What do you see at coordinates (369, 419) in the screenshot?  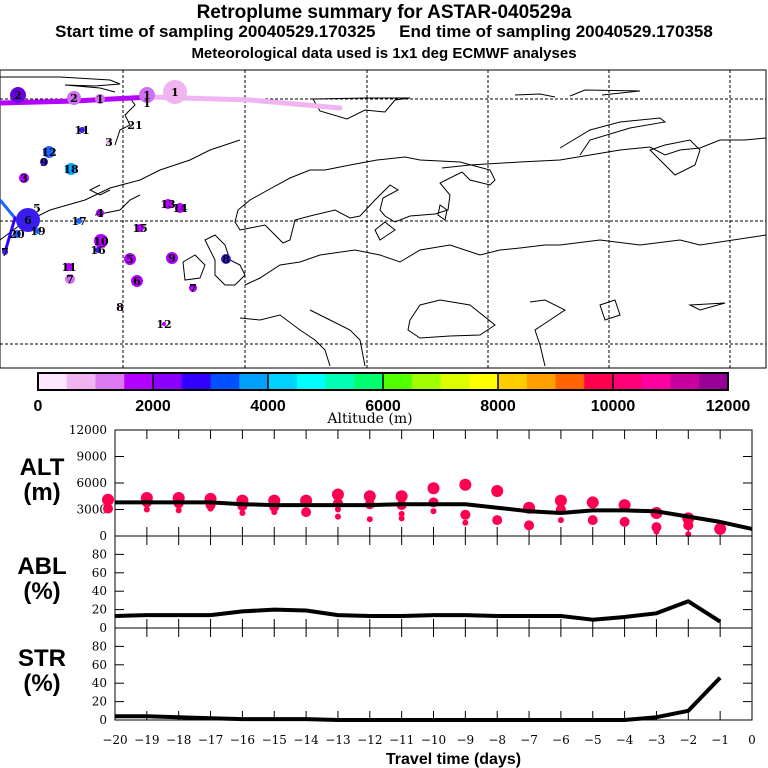 I see `colorbar-title: Altitude (m)` at bounding box center [369, 419].